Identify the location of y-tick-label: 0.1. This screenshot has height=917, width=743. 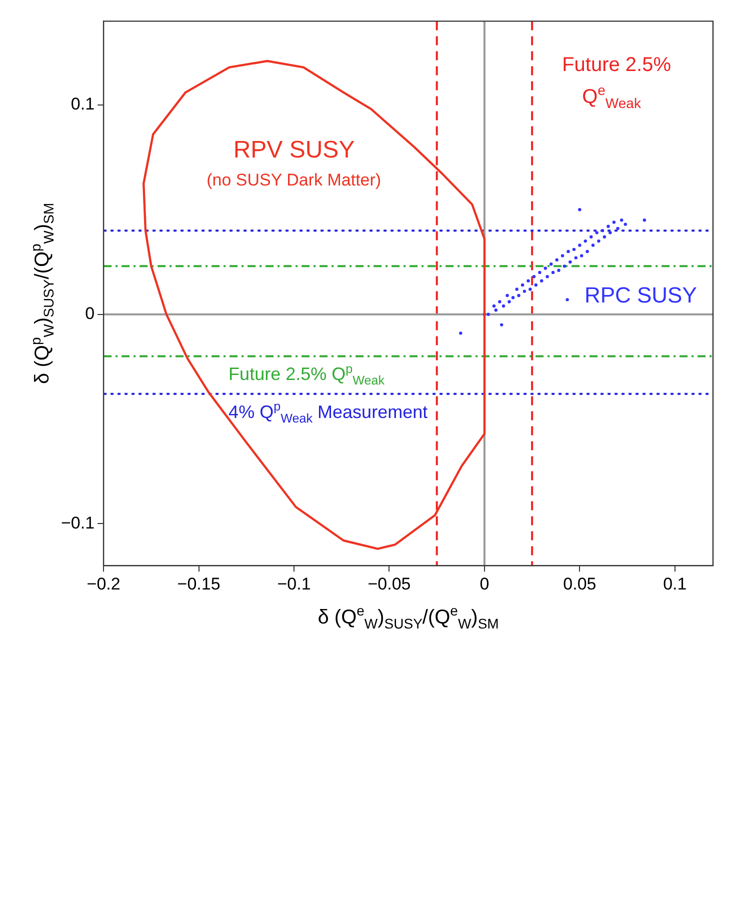
(82, 104).